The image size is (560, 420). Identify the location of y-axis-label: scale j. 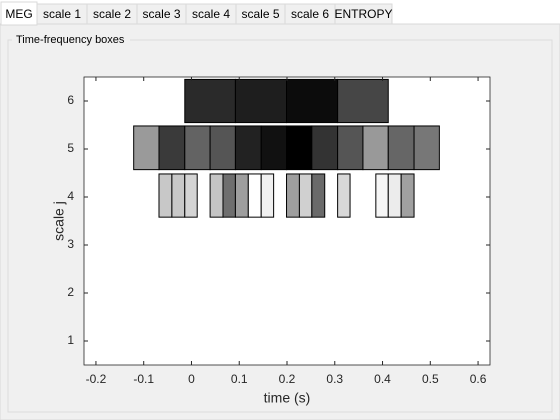
(59, 221).